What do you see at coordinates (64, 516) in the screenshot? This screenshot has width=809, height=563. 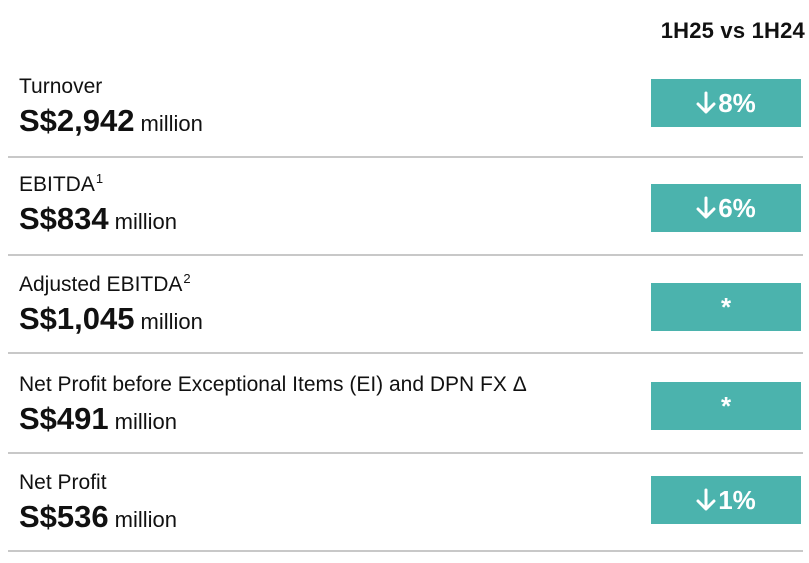 I see `metric-amount: S$536` at bounding box center [64, 516].